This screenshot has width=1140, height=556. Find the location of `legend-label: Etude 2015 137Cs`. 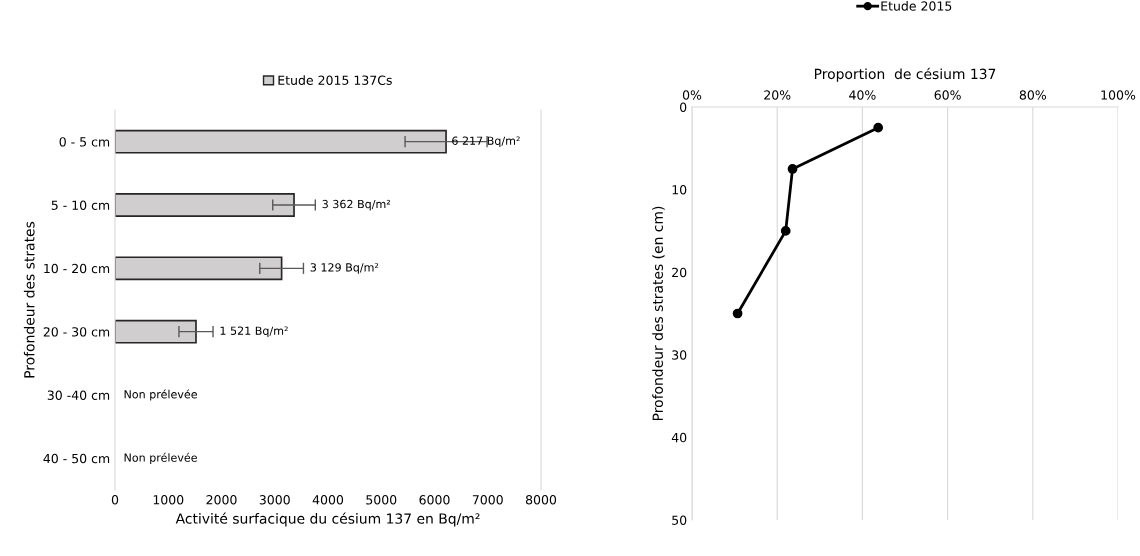

legend-label: Etude 2015 137Cs is located at coordinates (335, 80).